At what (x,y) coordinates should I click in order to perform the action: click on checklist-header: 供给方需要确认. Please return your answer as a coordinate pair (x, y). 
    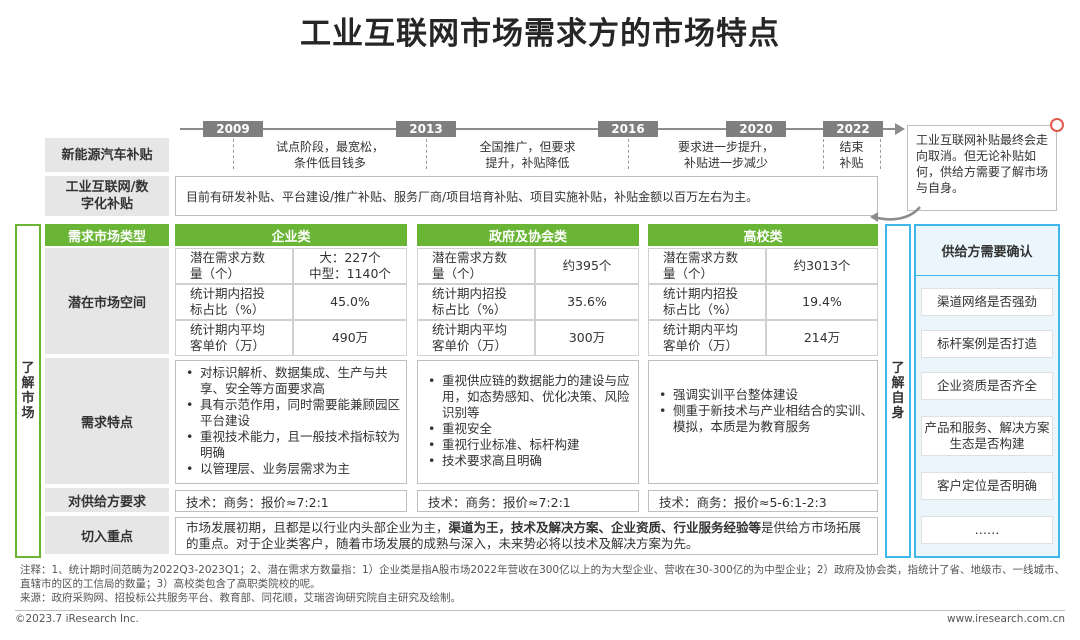
    Looking at the image, I should click on (987, 251).